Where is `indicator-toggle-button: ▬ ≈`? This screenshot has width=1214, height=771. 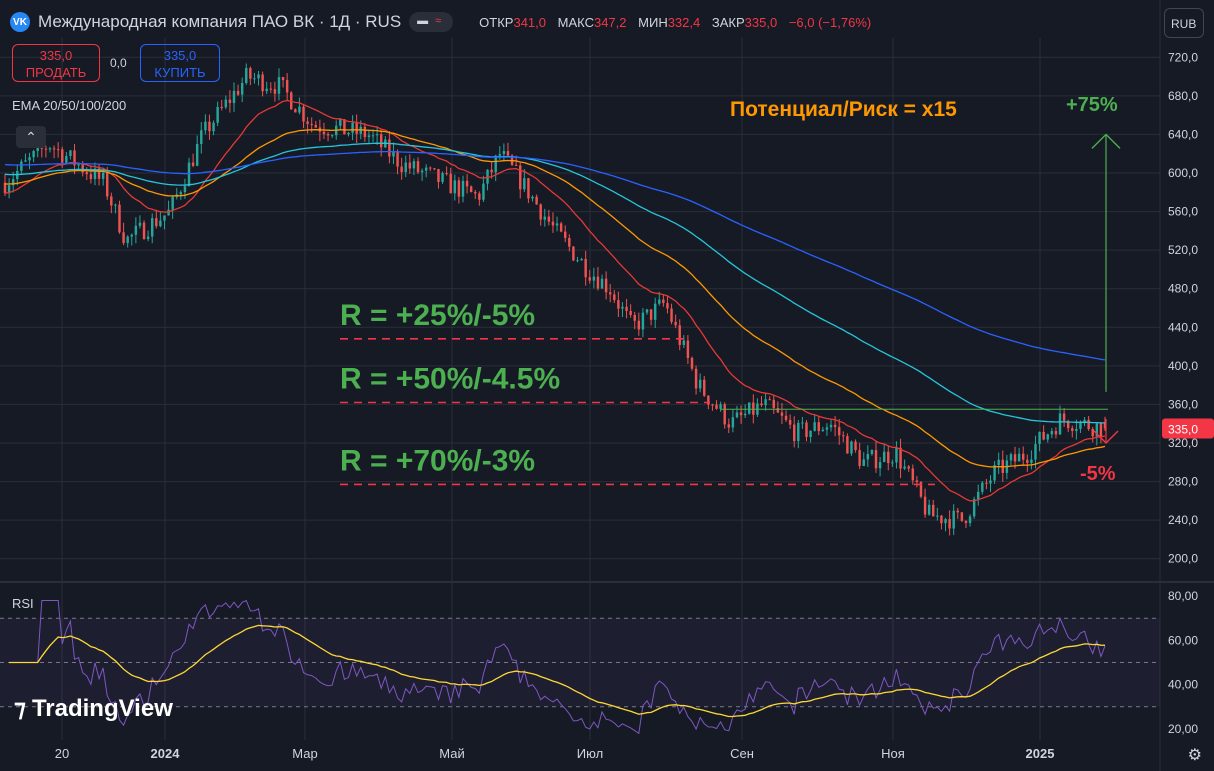 indicator-toggle-button: ▬ ≈ is located at coordinates (431, 22).